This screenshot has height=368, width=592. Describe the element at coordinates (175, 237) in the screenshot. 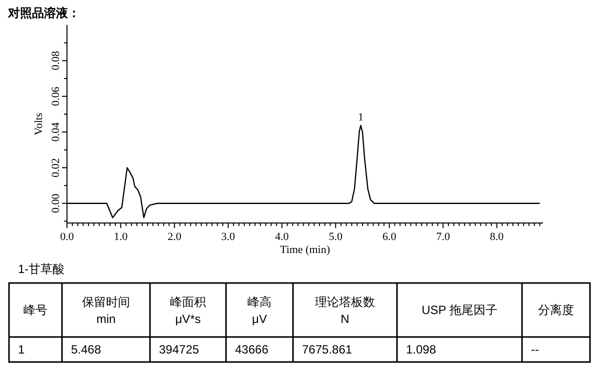

I see `x-tick-label: 2.0` at that location.